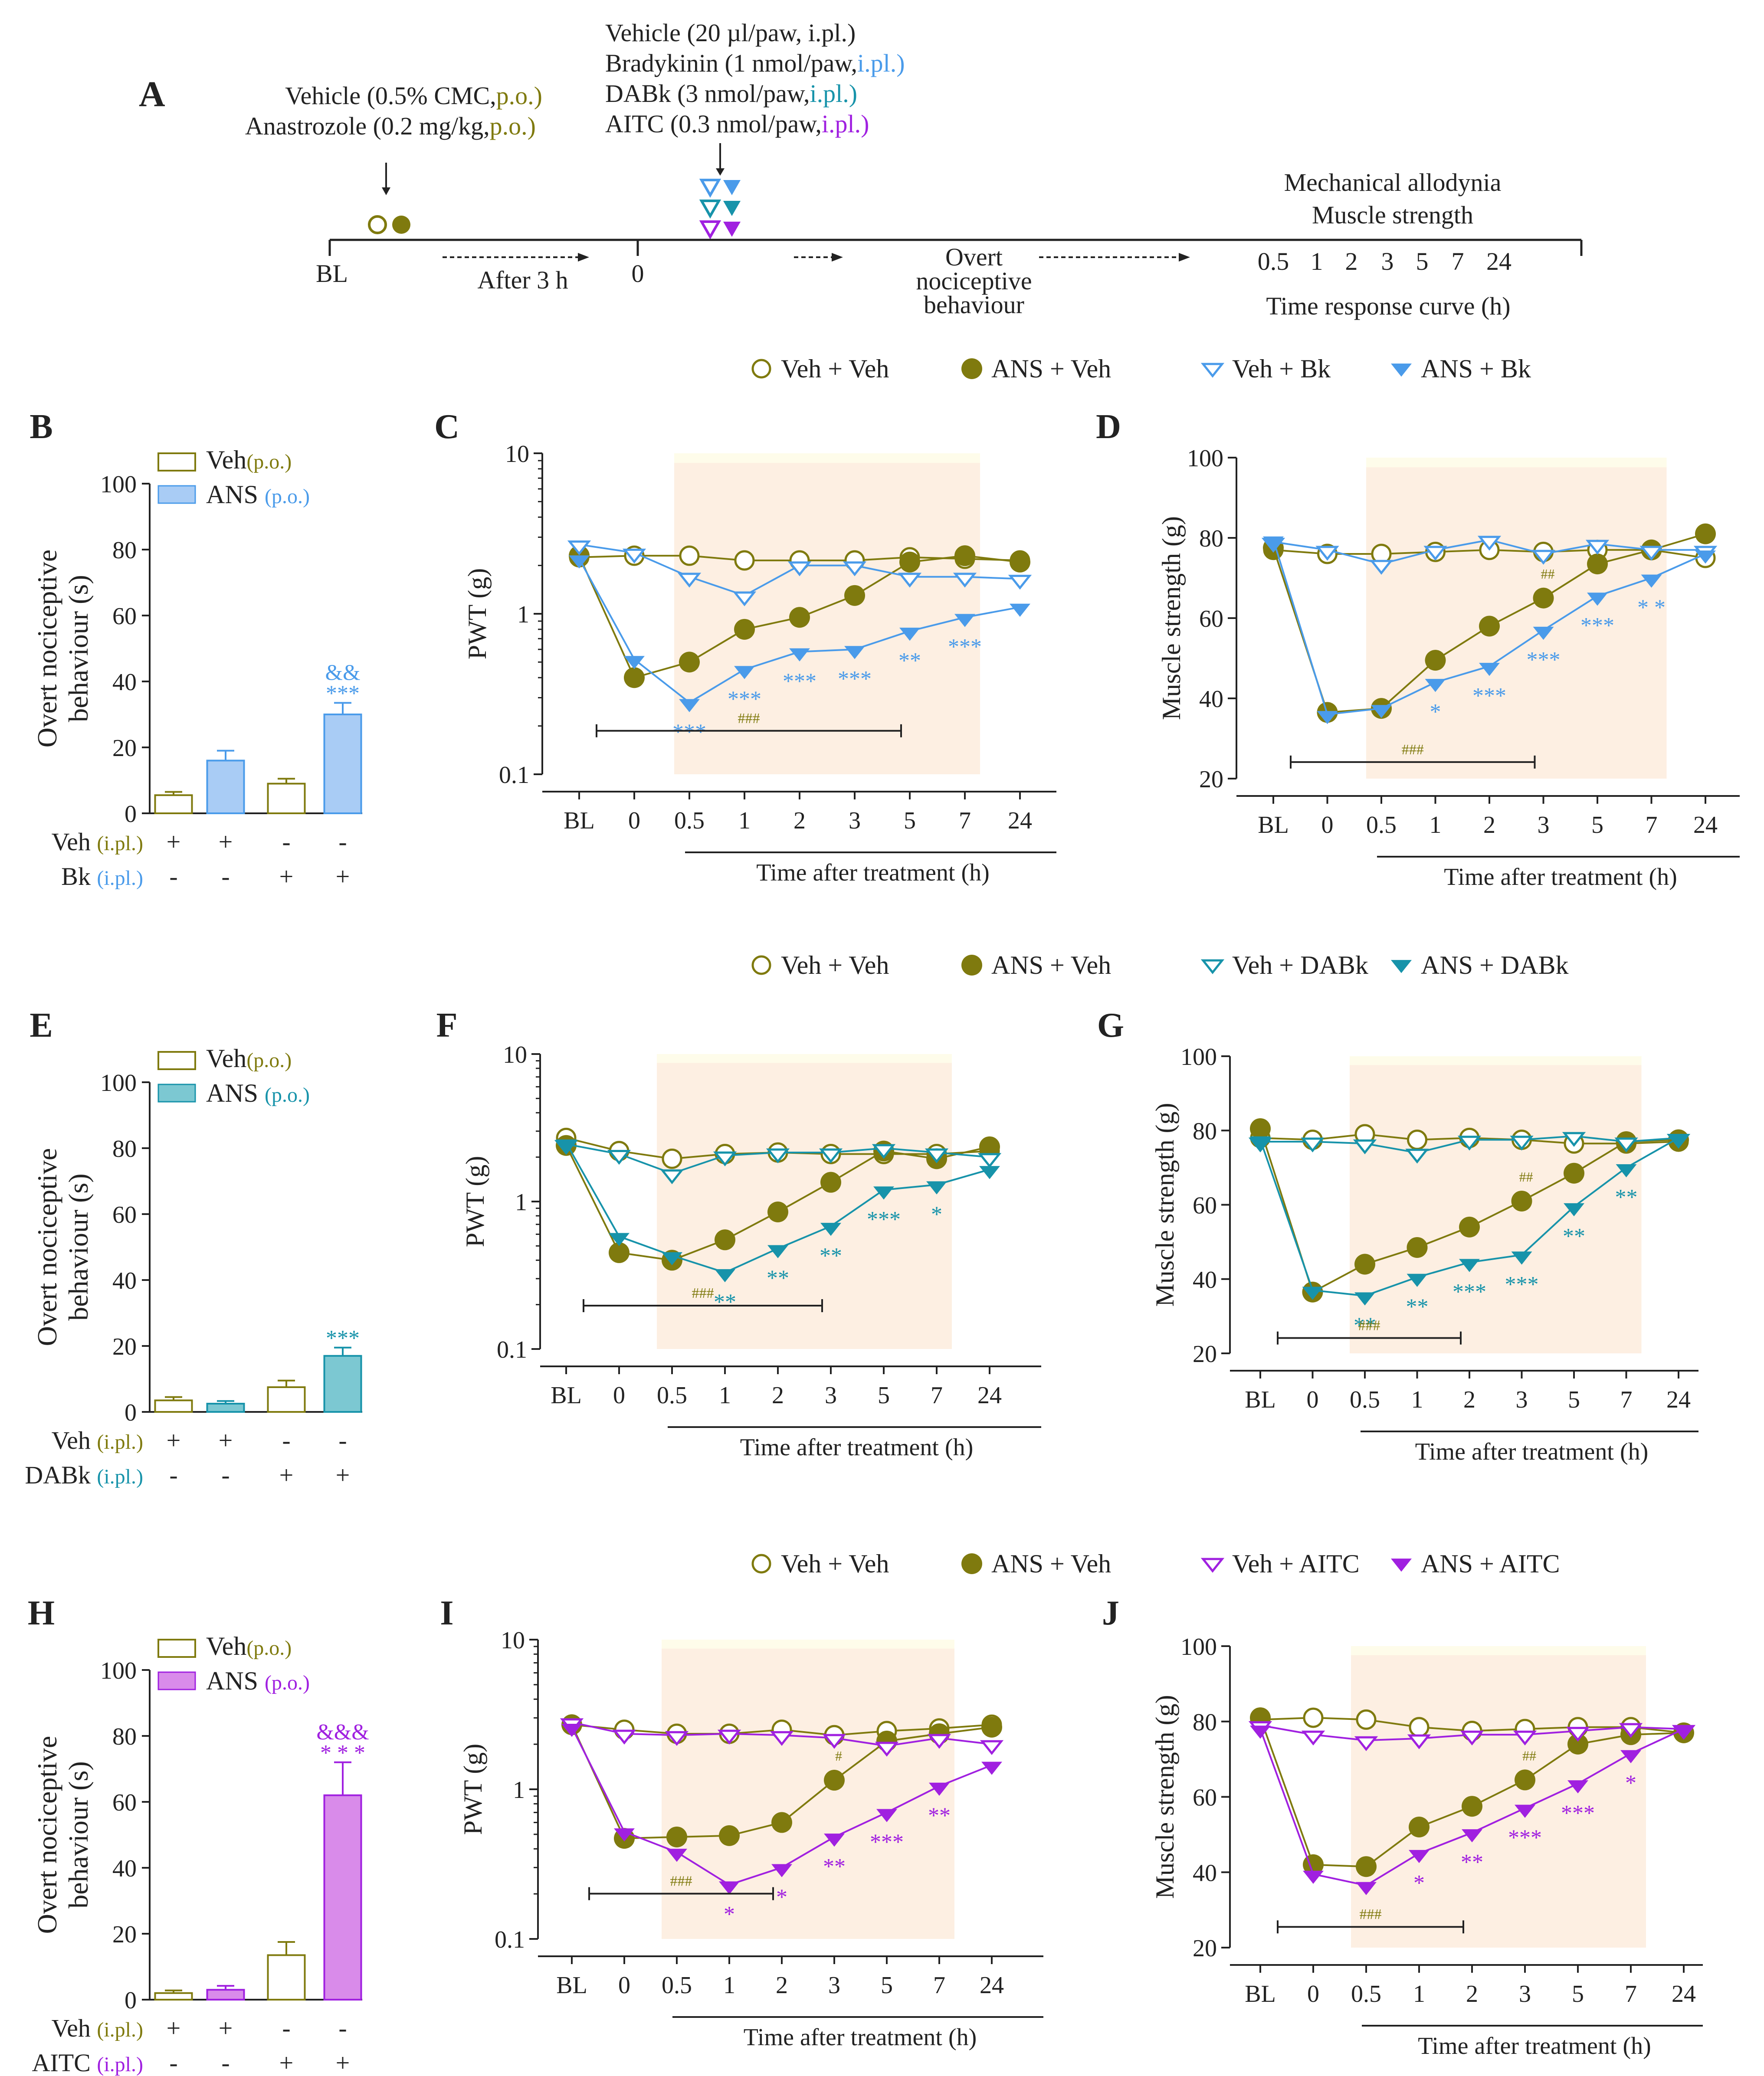  What do you see at coordinates (124, 1868) in the screenshot?
I see `bar-y-tick-label: 40` at bounding box center [124, 1868].